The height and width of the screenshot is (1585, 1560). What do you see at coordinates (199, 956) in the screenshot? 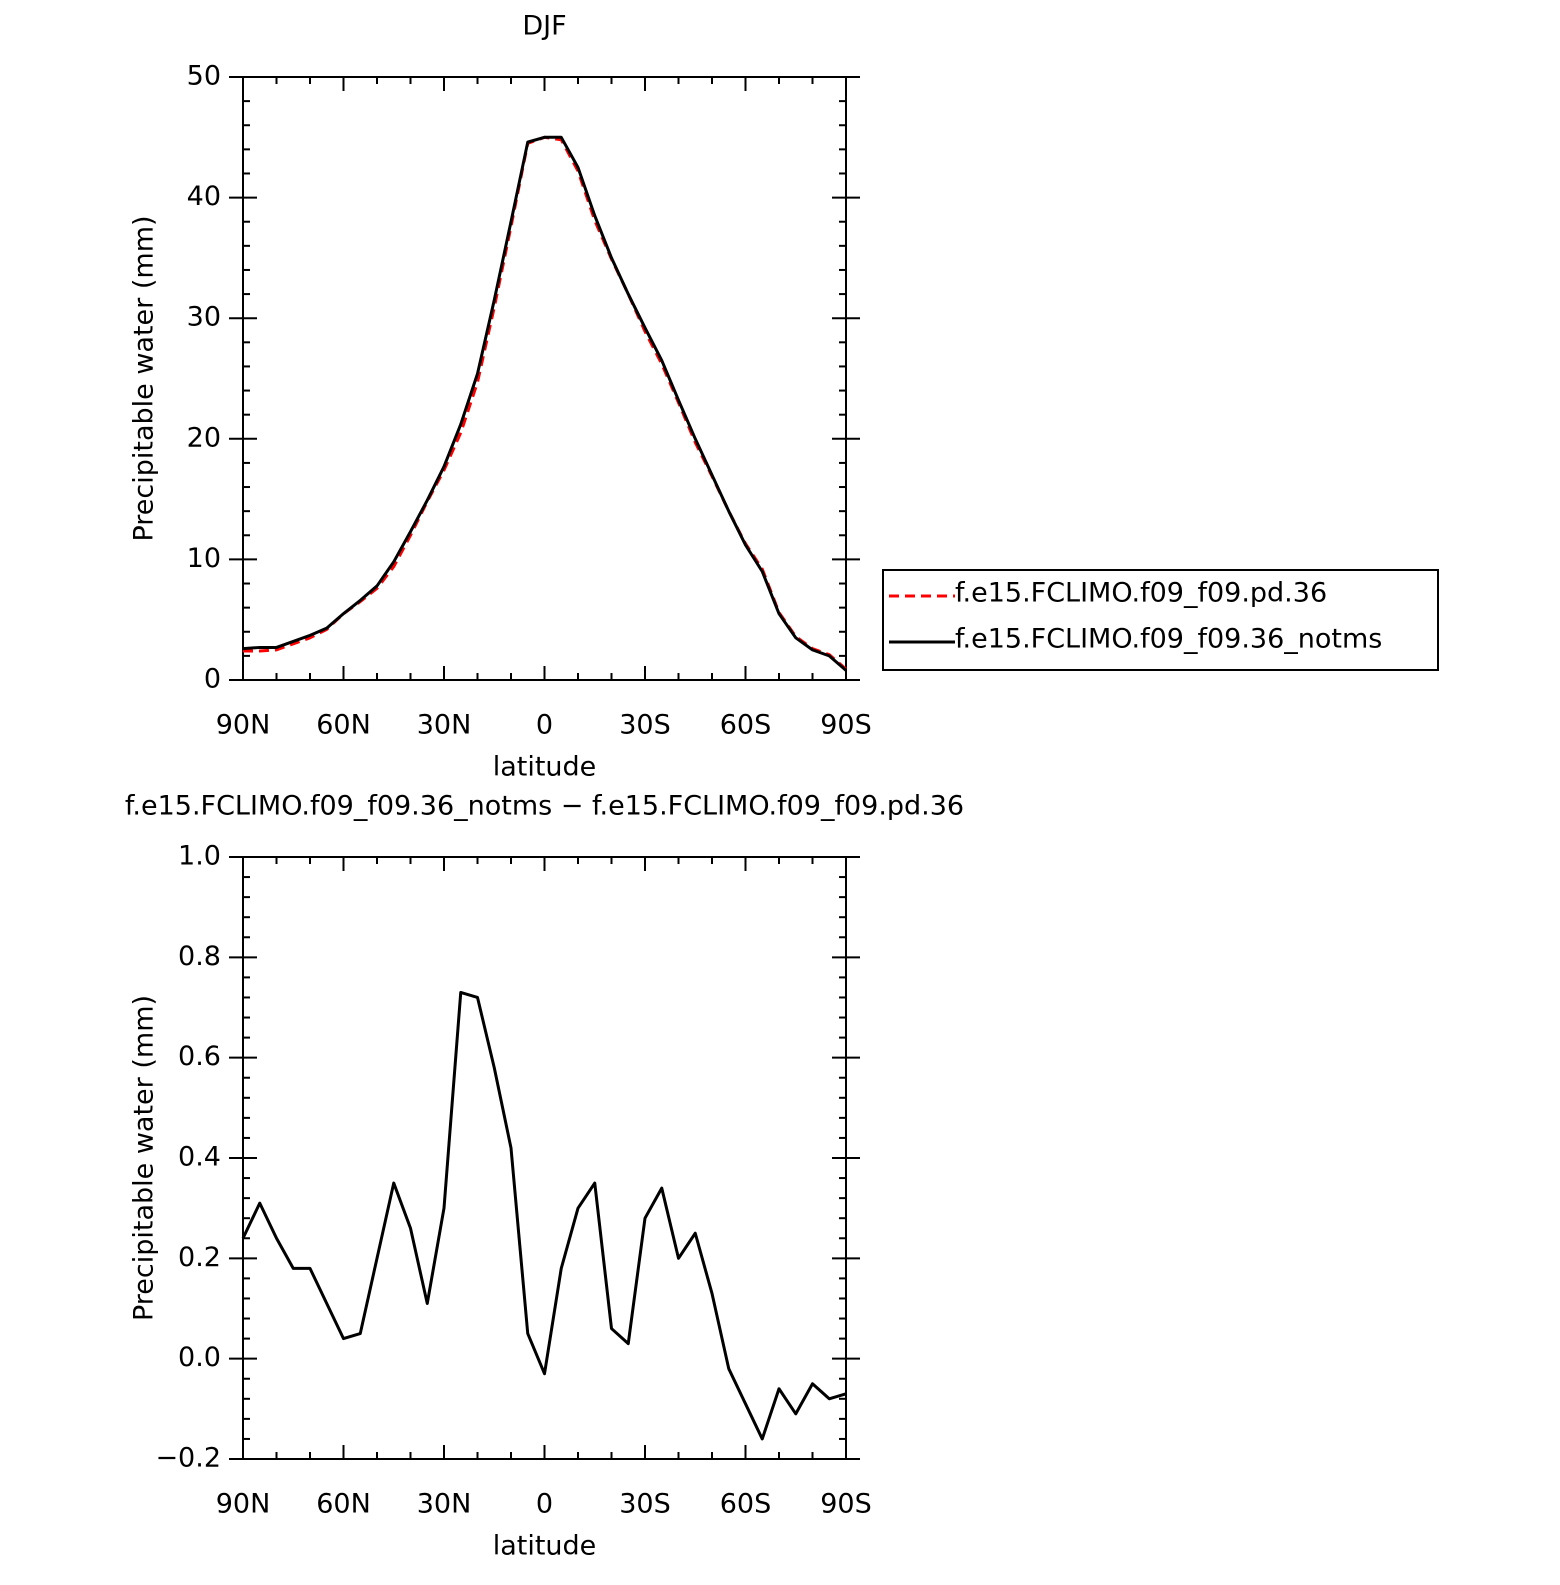
I see `y-tick-label: 0.8` at bounding box center [199, 956].